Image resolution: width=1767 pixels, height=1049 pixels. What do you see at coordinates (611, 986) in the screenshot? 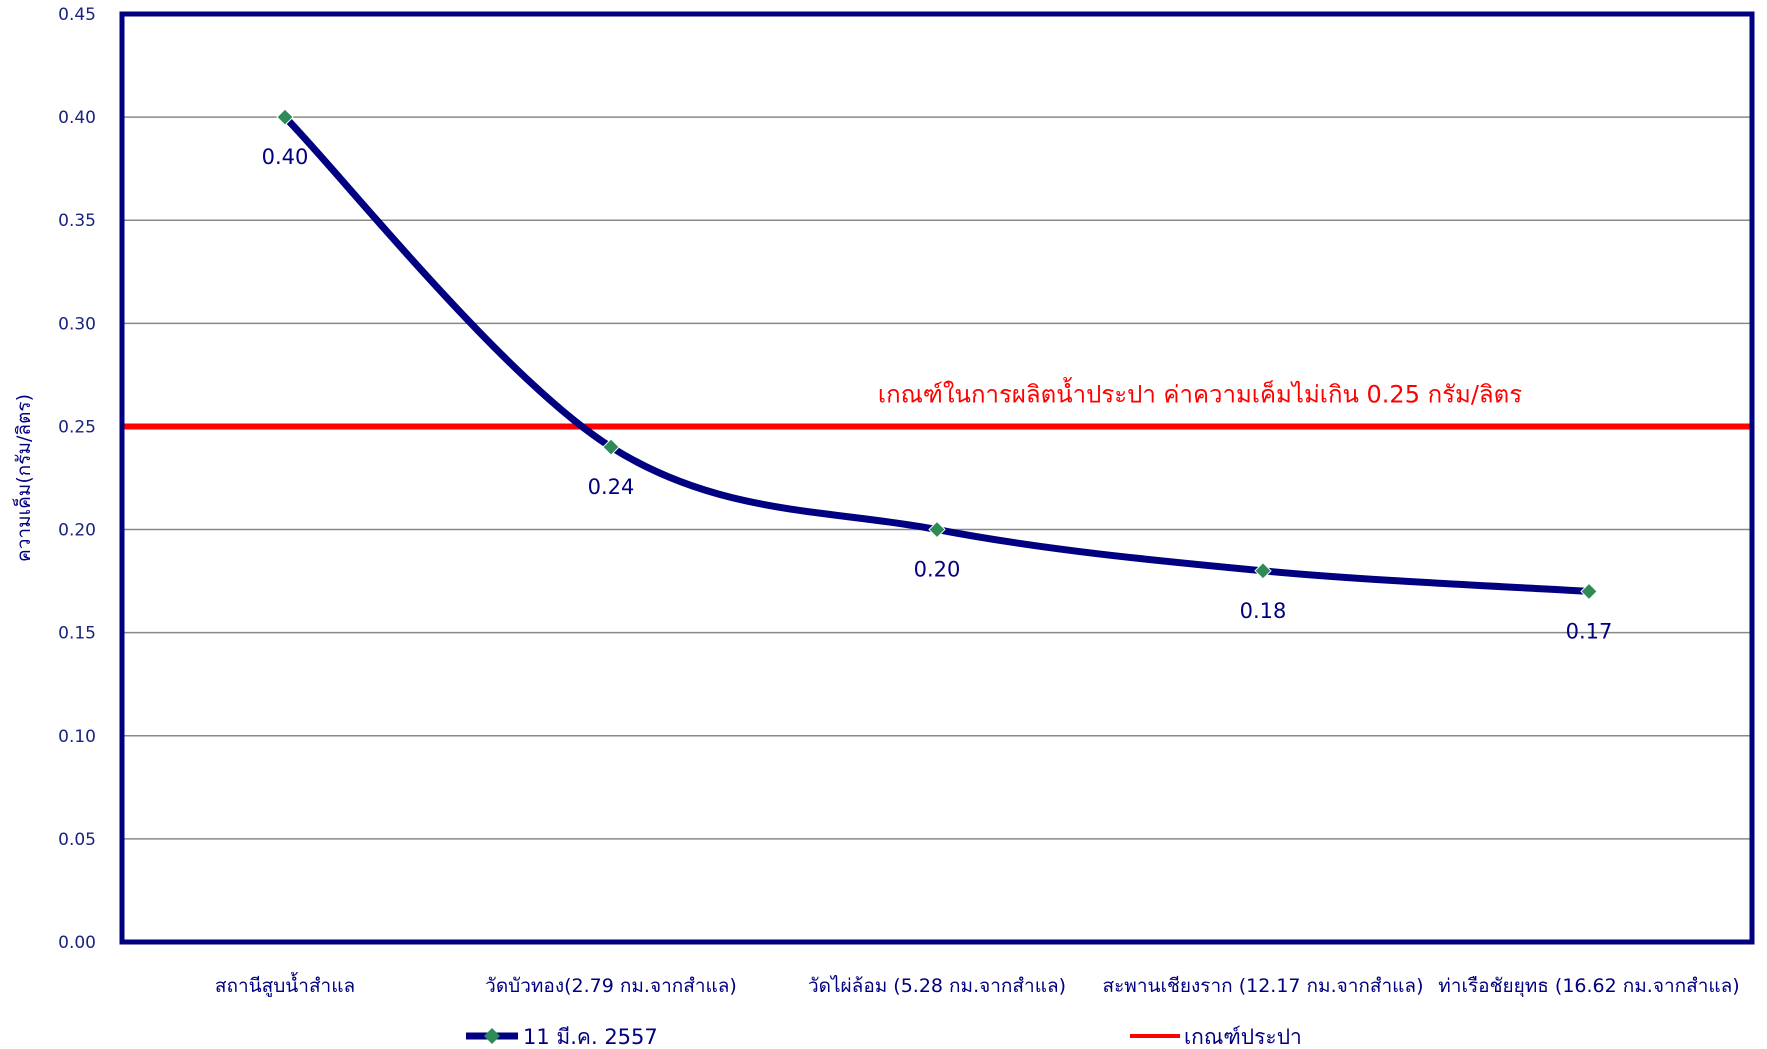
I see `x-tick-label: วัดบัวทอง(2.79 กม.จากสำแล)` at bounding box center [611, 986].